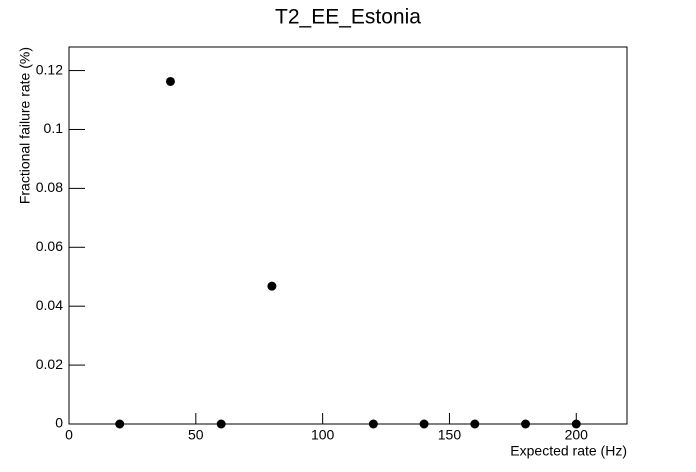 This screenshot has width=696, height=472. What do you see at coordinates (323, 435) in the screenshot?
I see `x-tick-label: 100` at bounding box center [323, 435].